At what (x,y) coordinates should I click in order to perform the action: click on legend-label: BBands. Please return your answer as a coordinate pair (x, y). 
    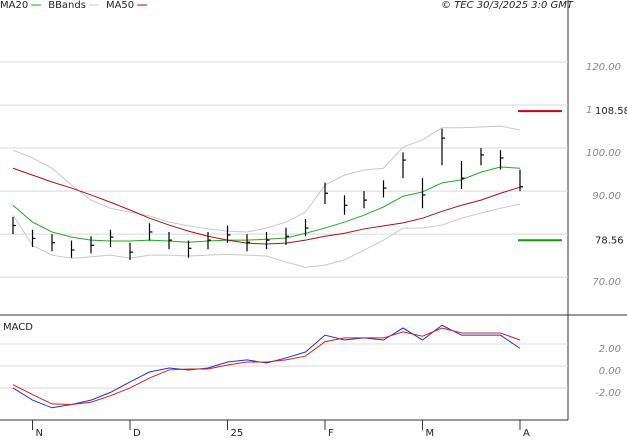
    Looking at the image, I should click on (67, 5).